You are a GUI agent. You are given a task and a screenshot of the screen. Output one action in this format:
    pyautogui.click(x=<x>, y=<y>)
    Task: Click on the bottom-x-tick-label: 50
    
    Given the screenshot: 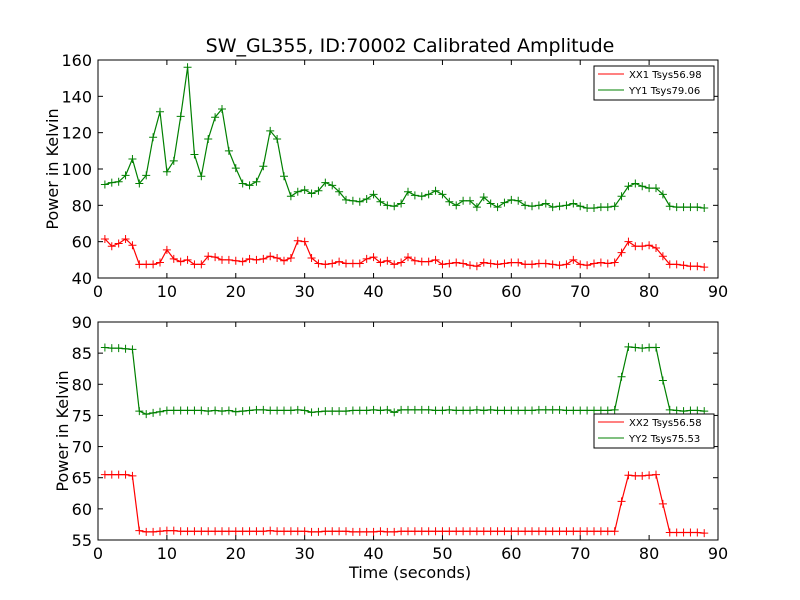 What is the action you would take?
    pyautogui.click(x=442, y=553)
    